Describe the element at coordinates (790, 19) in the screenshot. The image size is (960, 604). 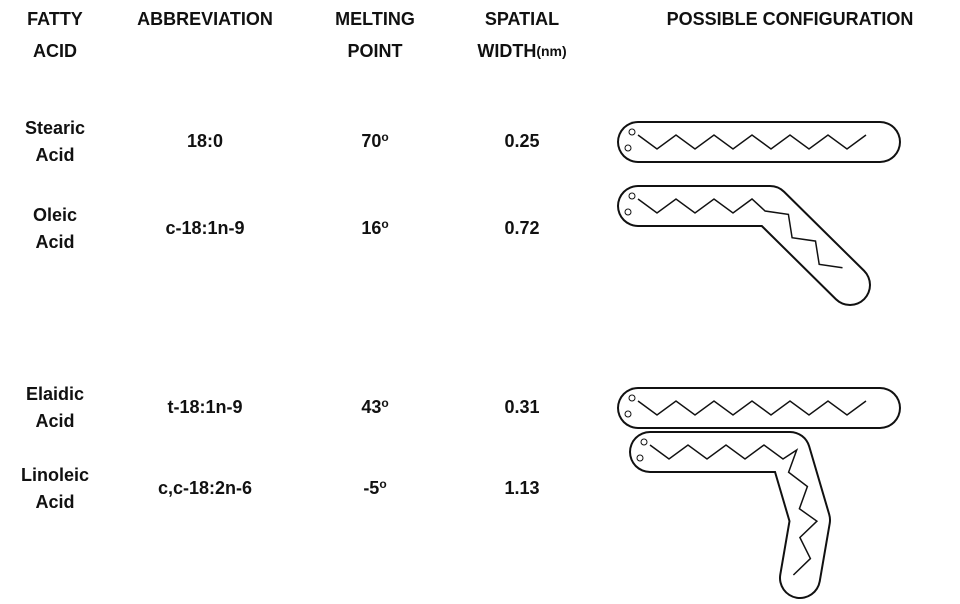
I see `header-cell: POSSIBLE CONFIGURATION` at that location.